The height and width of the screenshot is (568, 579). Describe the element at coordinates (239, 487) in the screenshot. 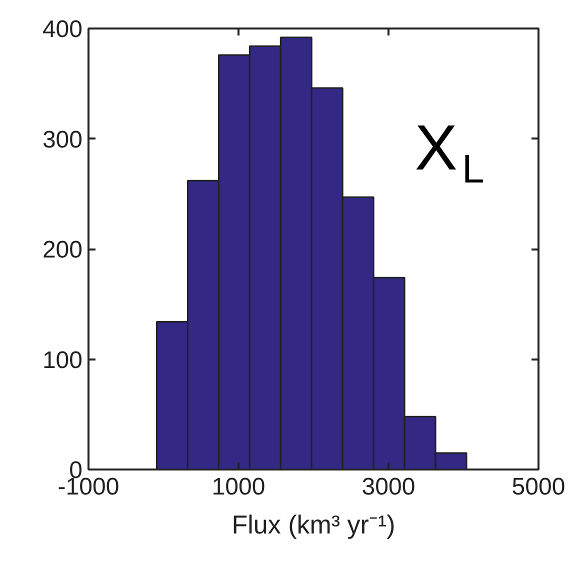

I see `x-tick-label: 1000` at that location.